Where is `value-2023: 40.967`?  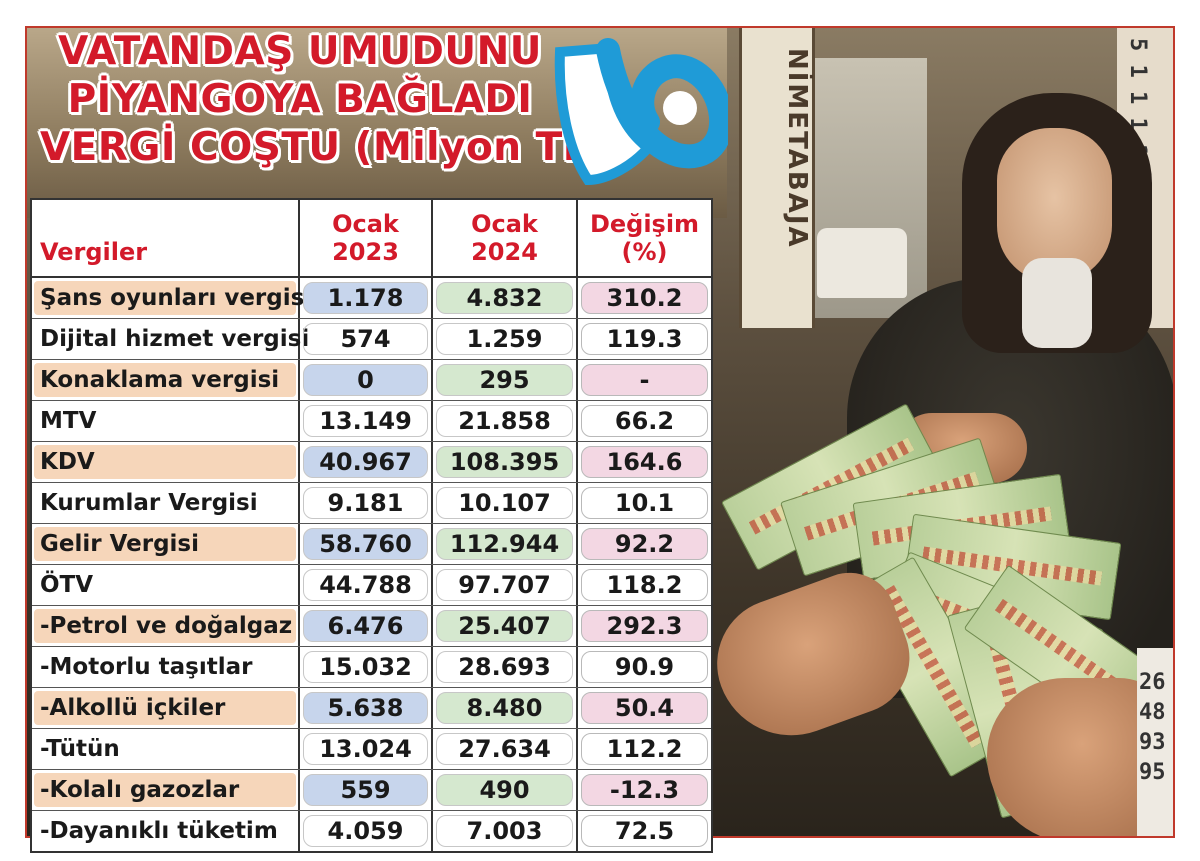
value-2023: 40.967 is located at coordinates (365, 462).